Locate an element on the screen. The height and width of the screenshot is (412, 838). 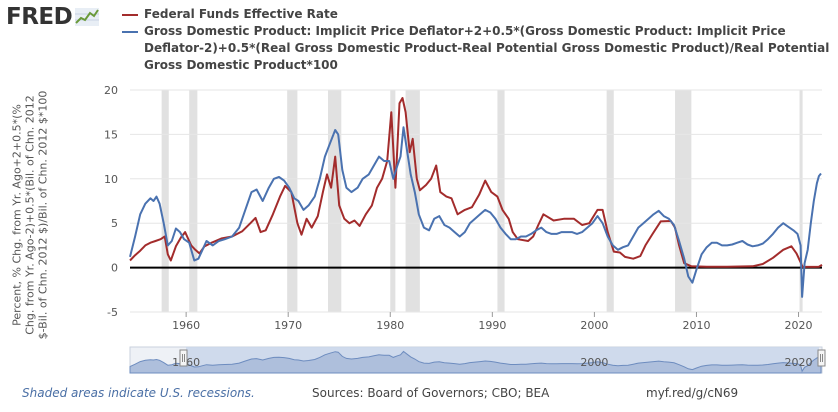
legend-swatch-fed-funds is located at coordinates (130, 15).